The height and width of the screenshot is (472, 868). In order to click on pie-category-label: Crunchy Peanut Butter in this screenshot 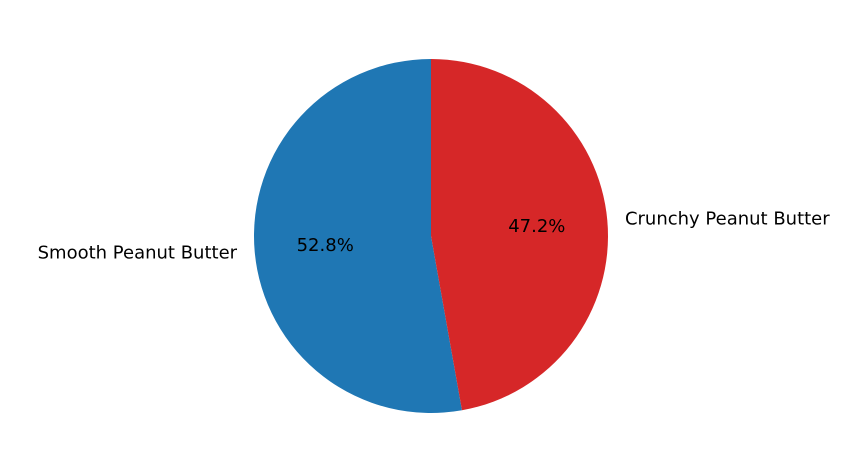, I will do `click(727, 218)`.